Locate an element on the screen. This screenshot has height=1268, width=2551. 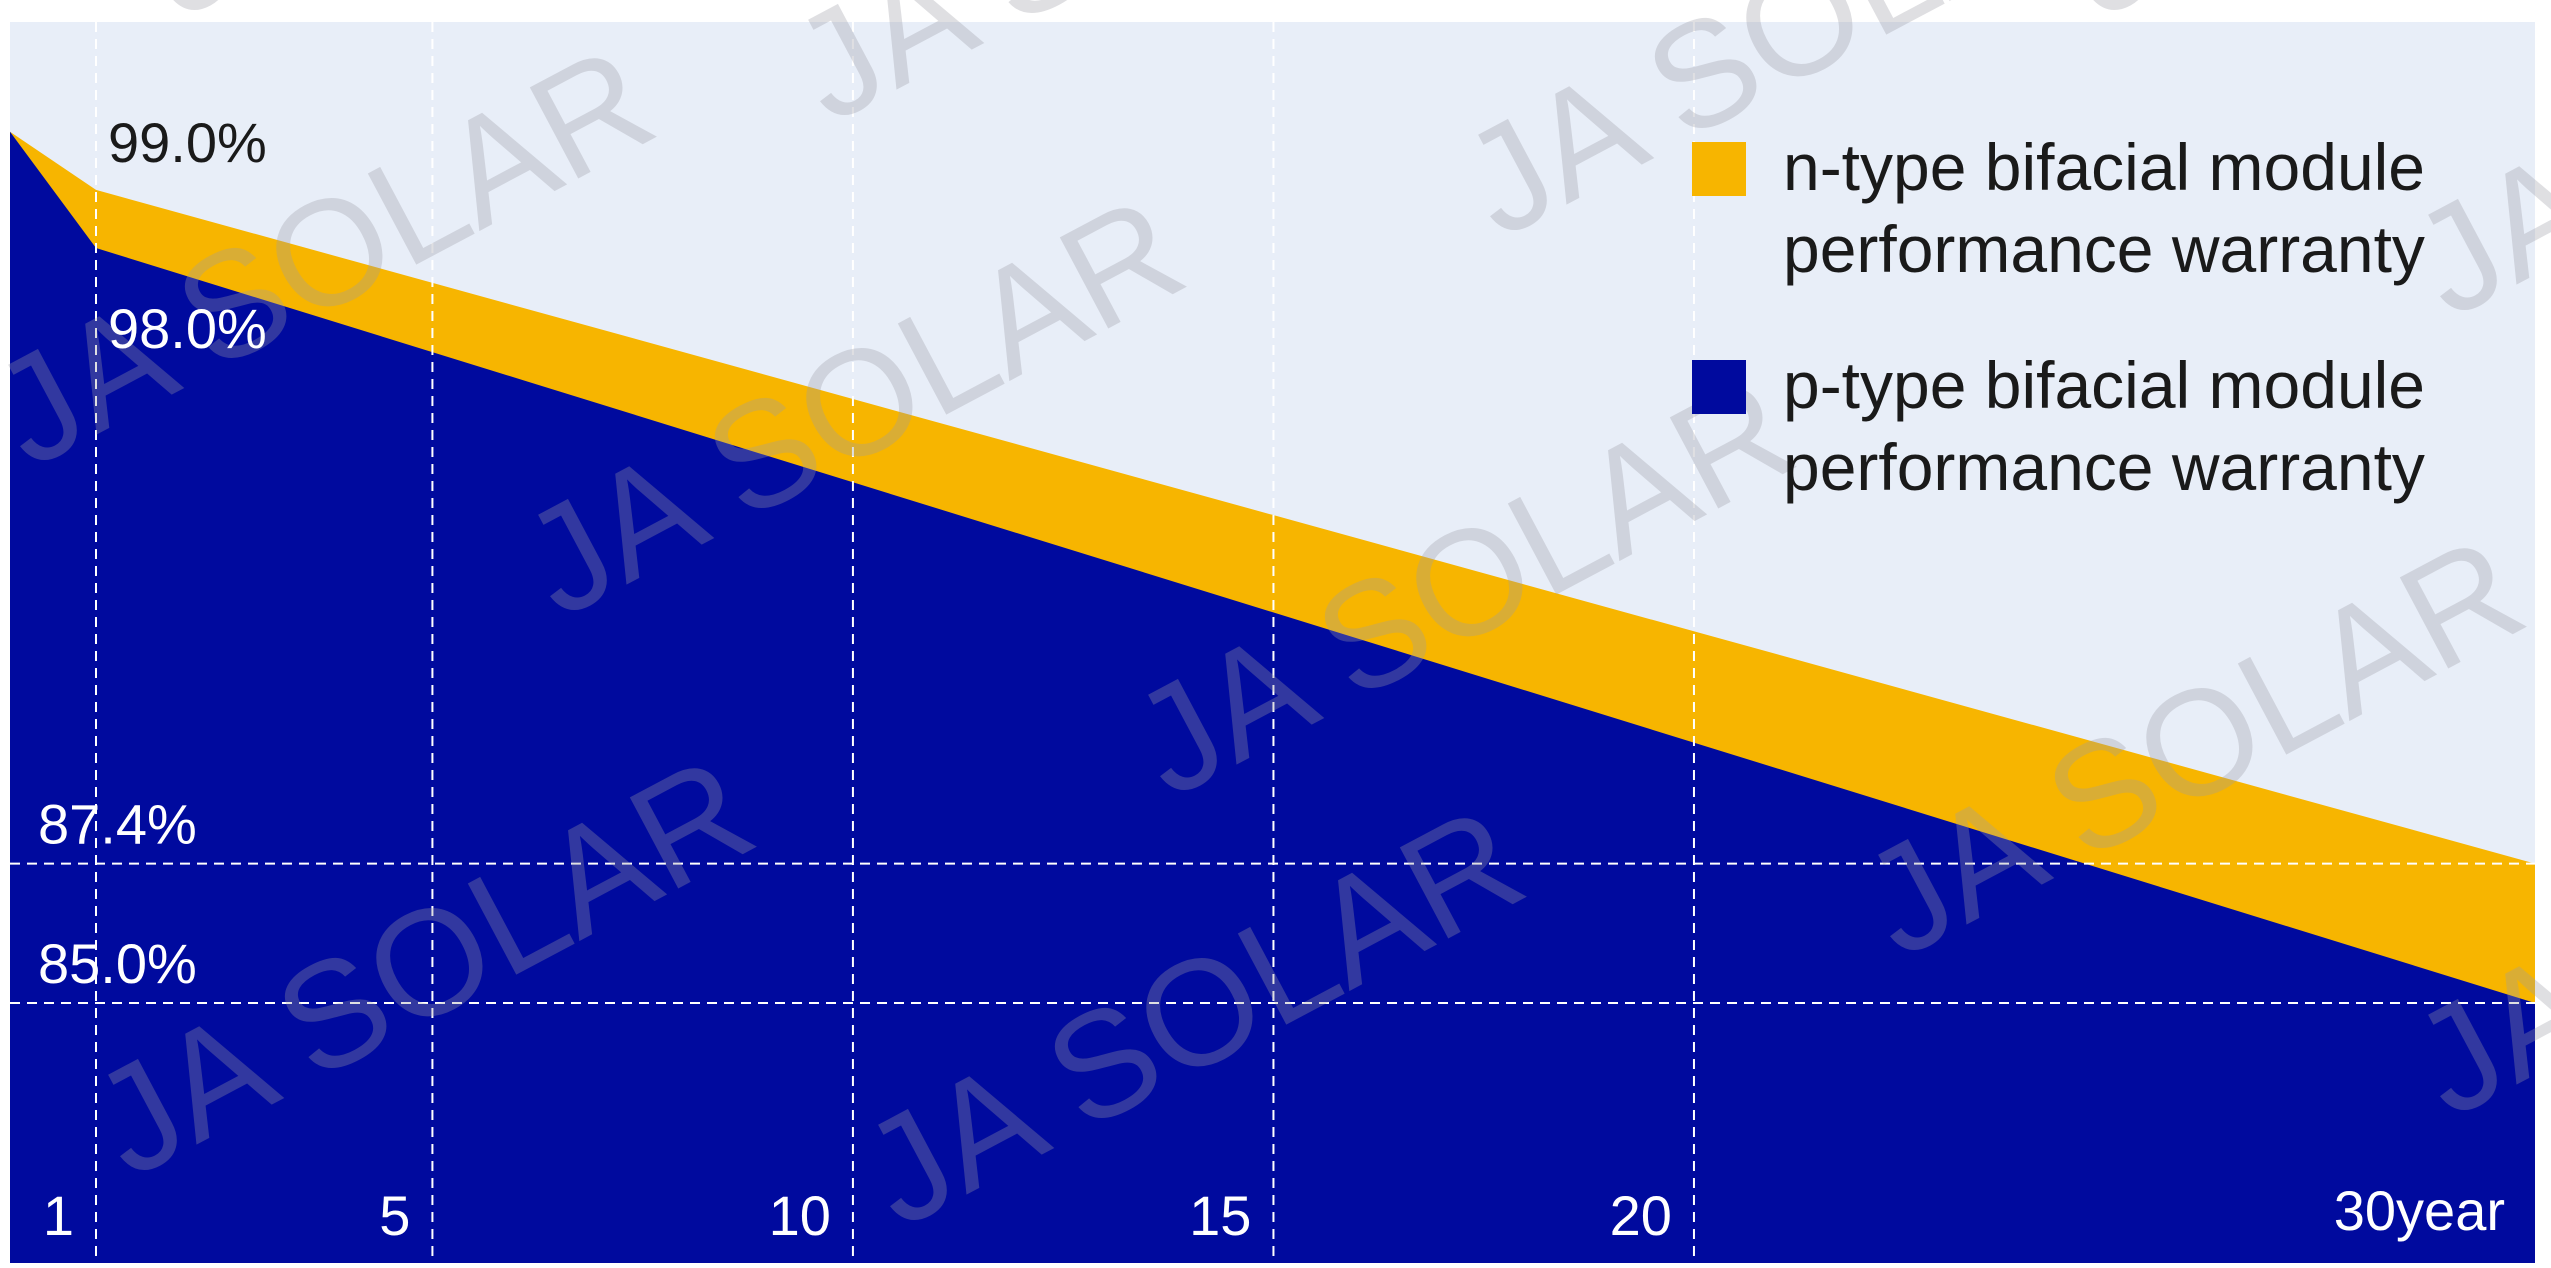
reference-label-1: 85.0% is located at coordinates (117, 963).